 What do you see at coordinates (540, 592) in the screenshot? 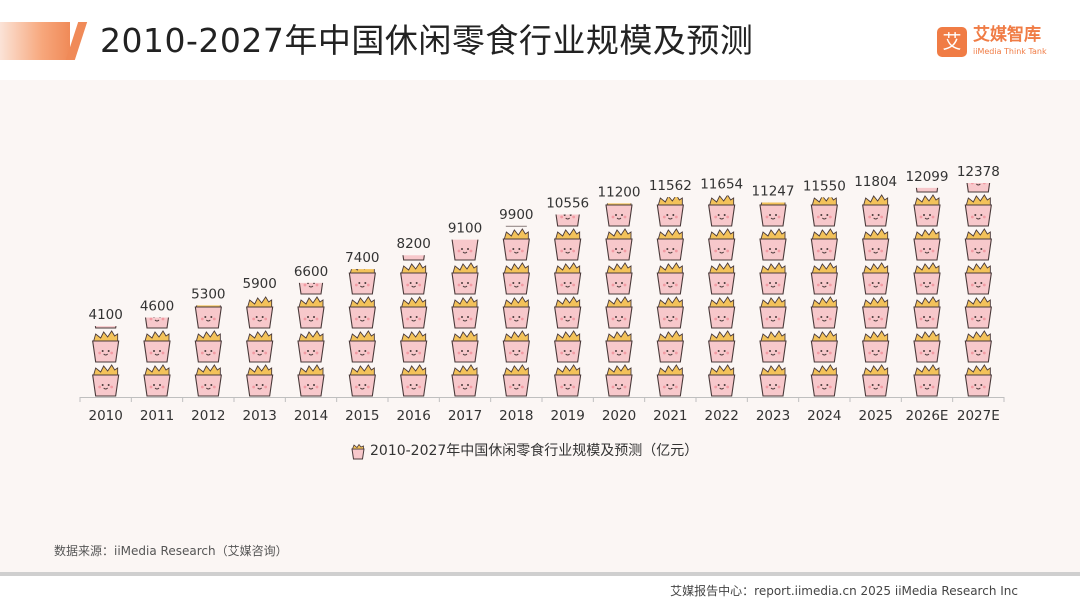
I see `footer-band` at bounding box center [540, 592].